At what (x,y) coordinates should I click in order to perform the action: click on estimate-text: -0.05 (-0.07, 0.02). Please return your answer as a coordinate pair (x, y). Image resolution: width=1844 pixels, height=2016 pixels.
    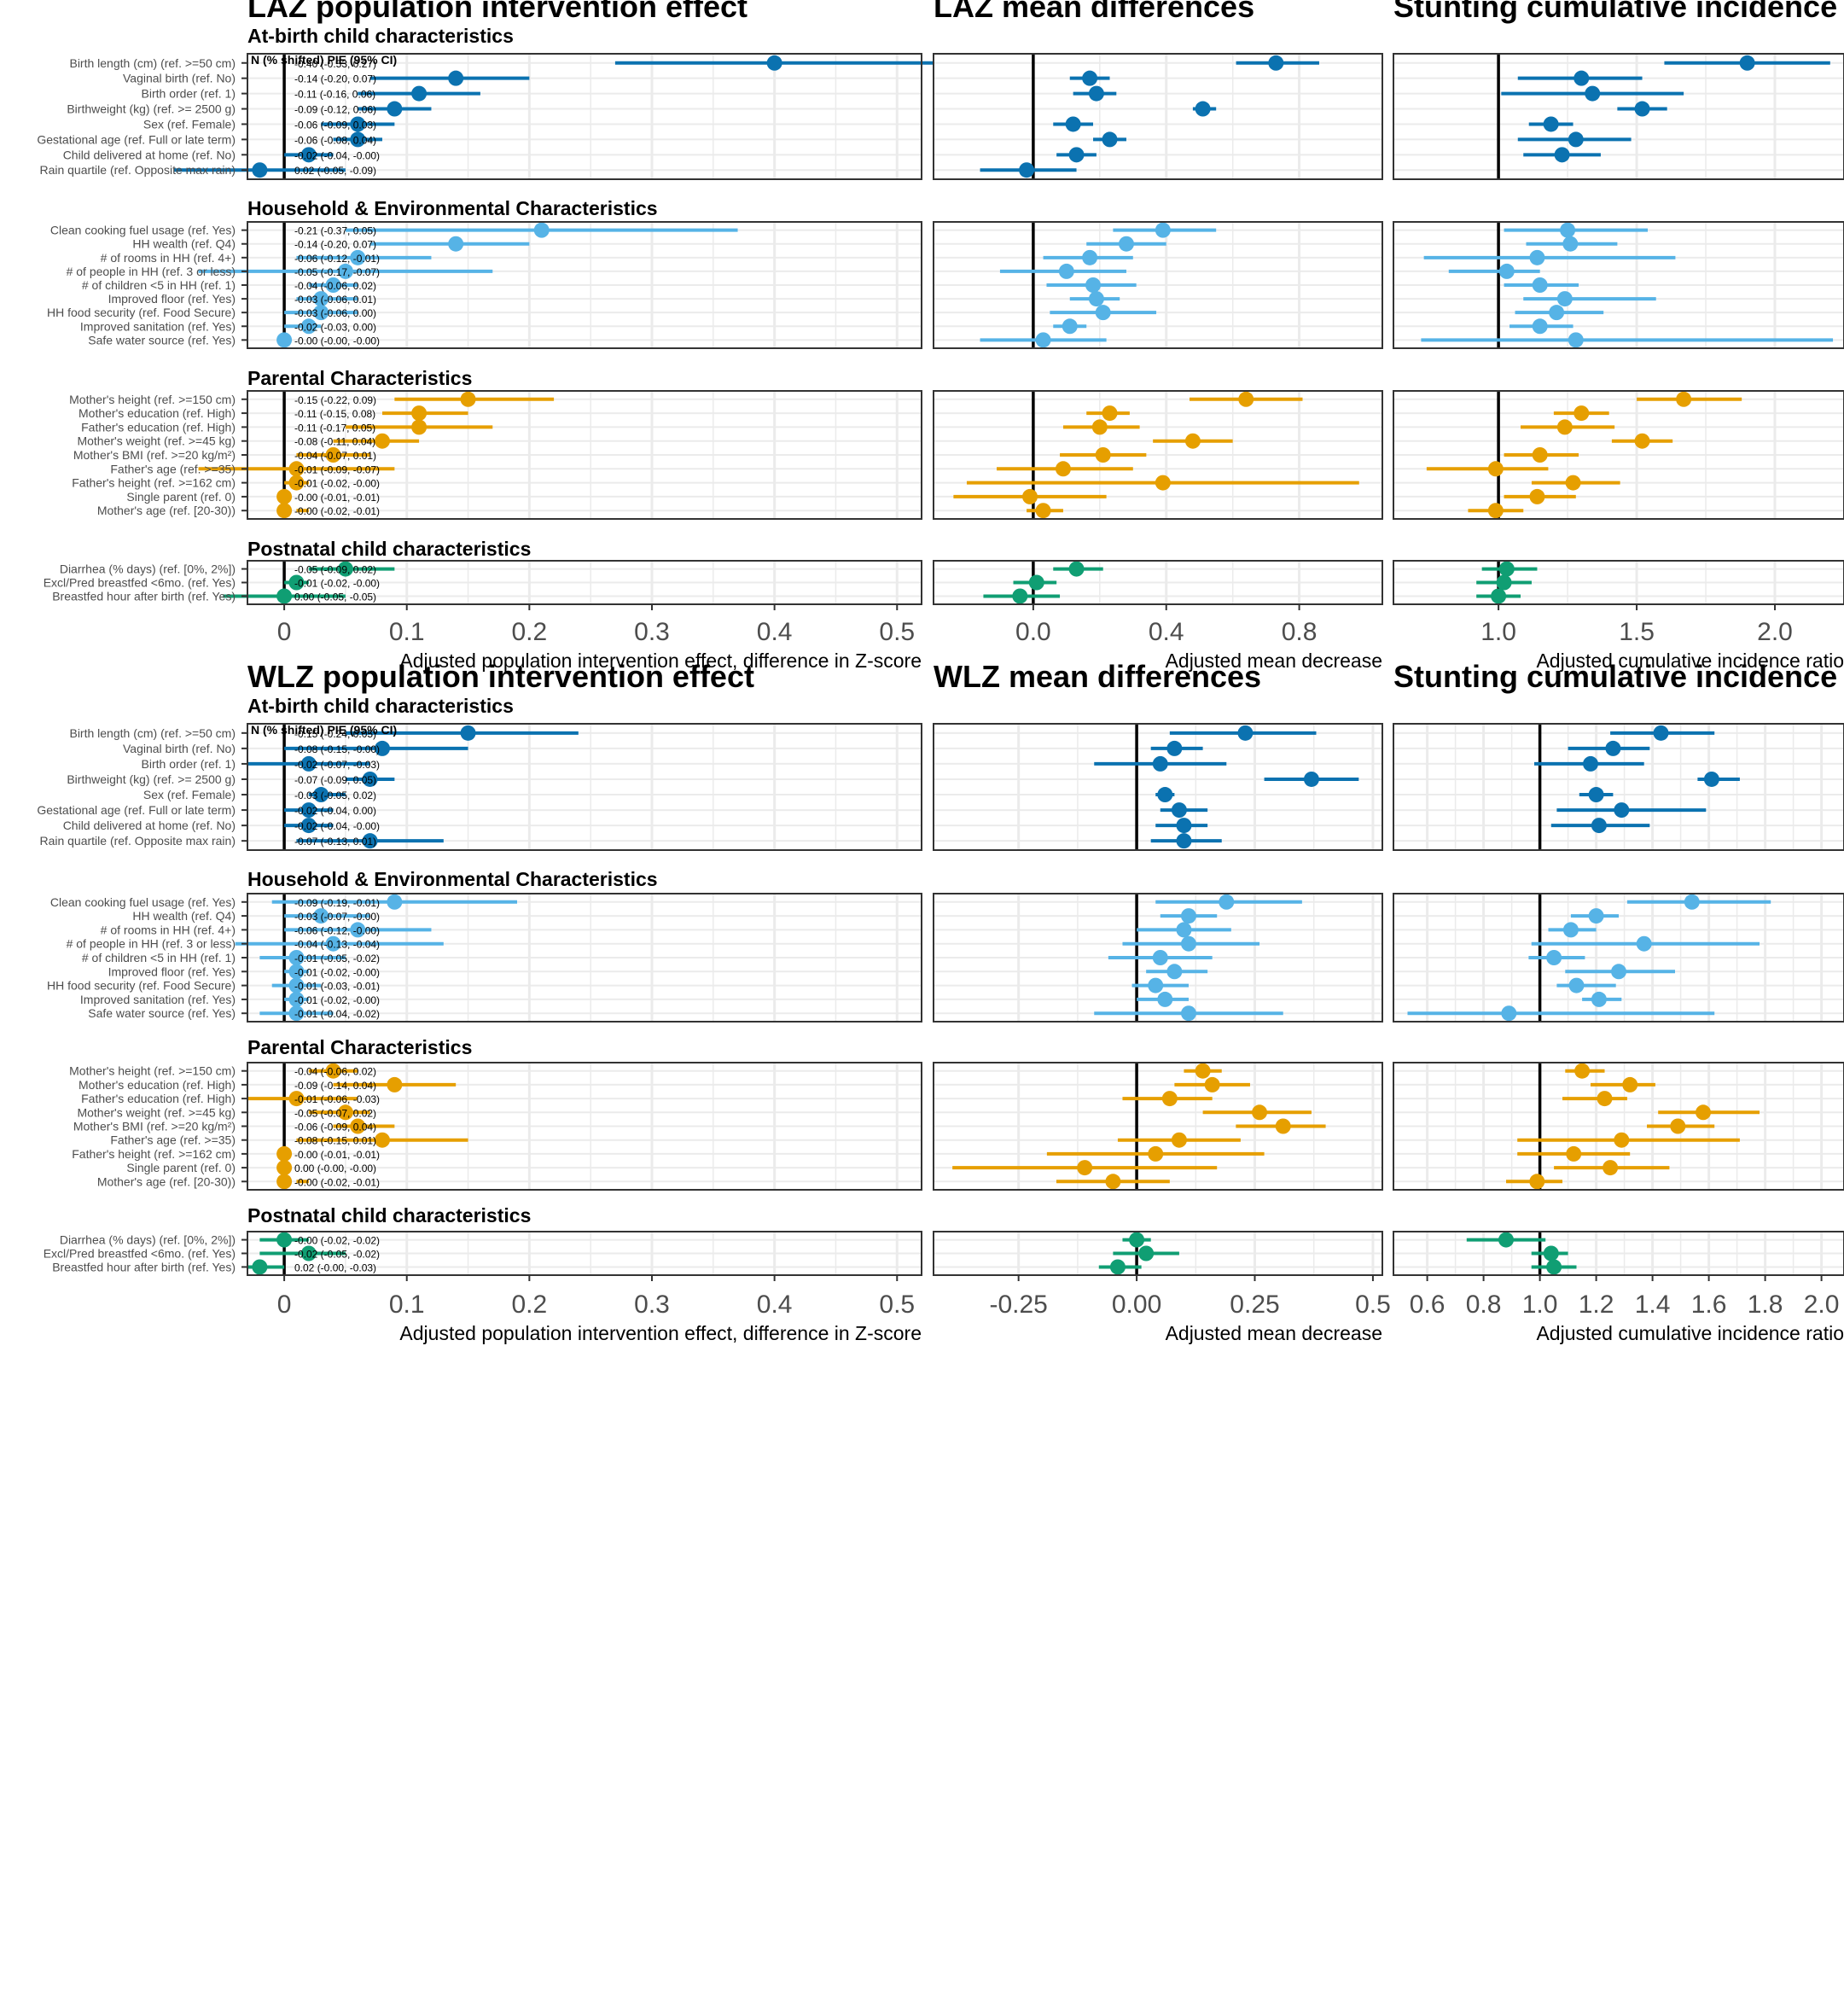
    Looking at the image, I should click on (335, 1113).